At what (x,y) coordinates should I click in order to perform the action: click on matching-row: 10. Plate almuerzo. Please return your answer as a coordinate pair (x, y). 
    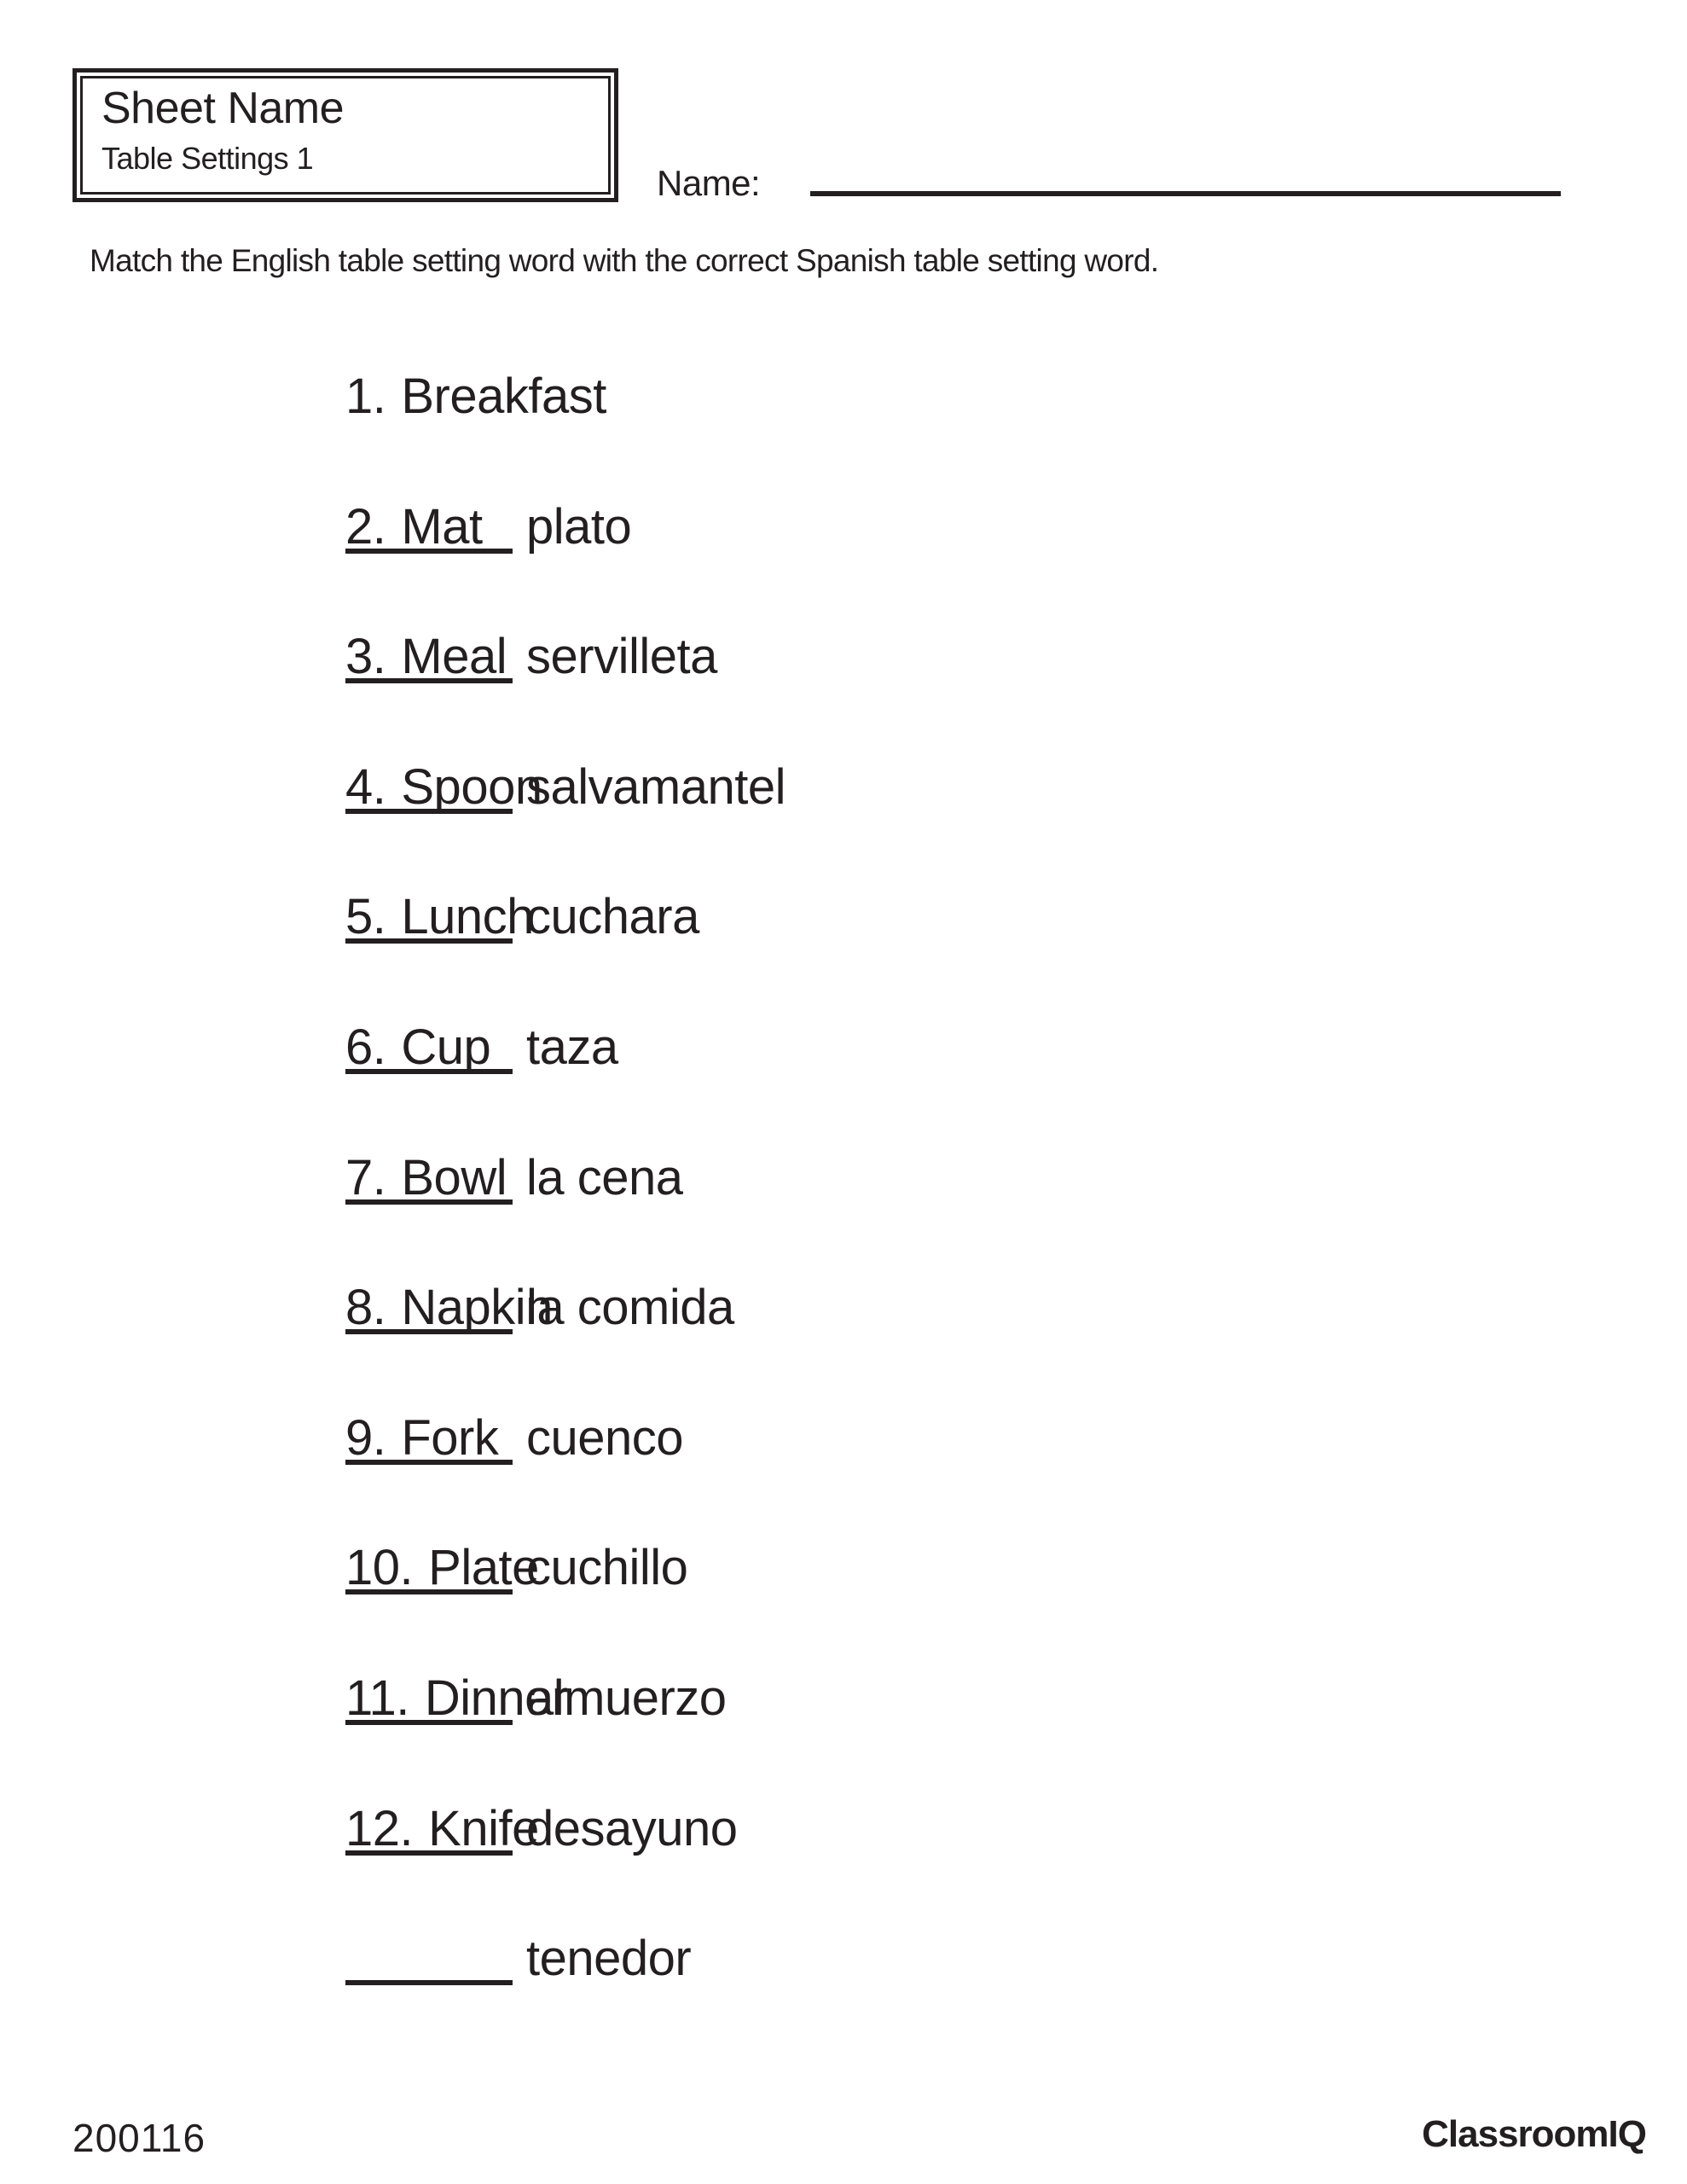
    Looking at the image, I should click on (1011, 1614).